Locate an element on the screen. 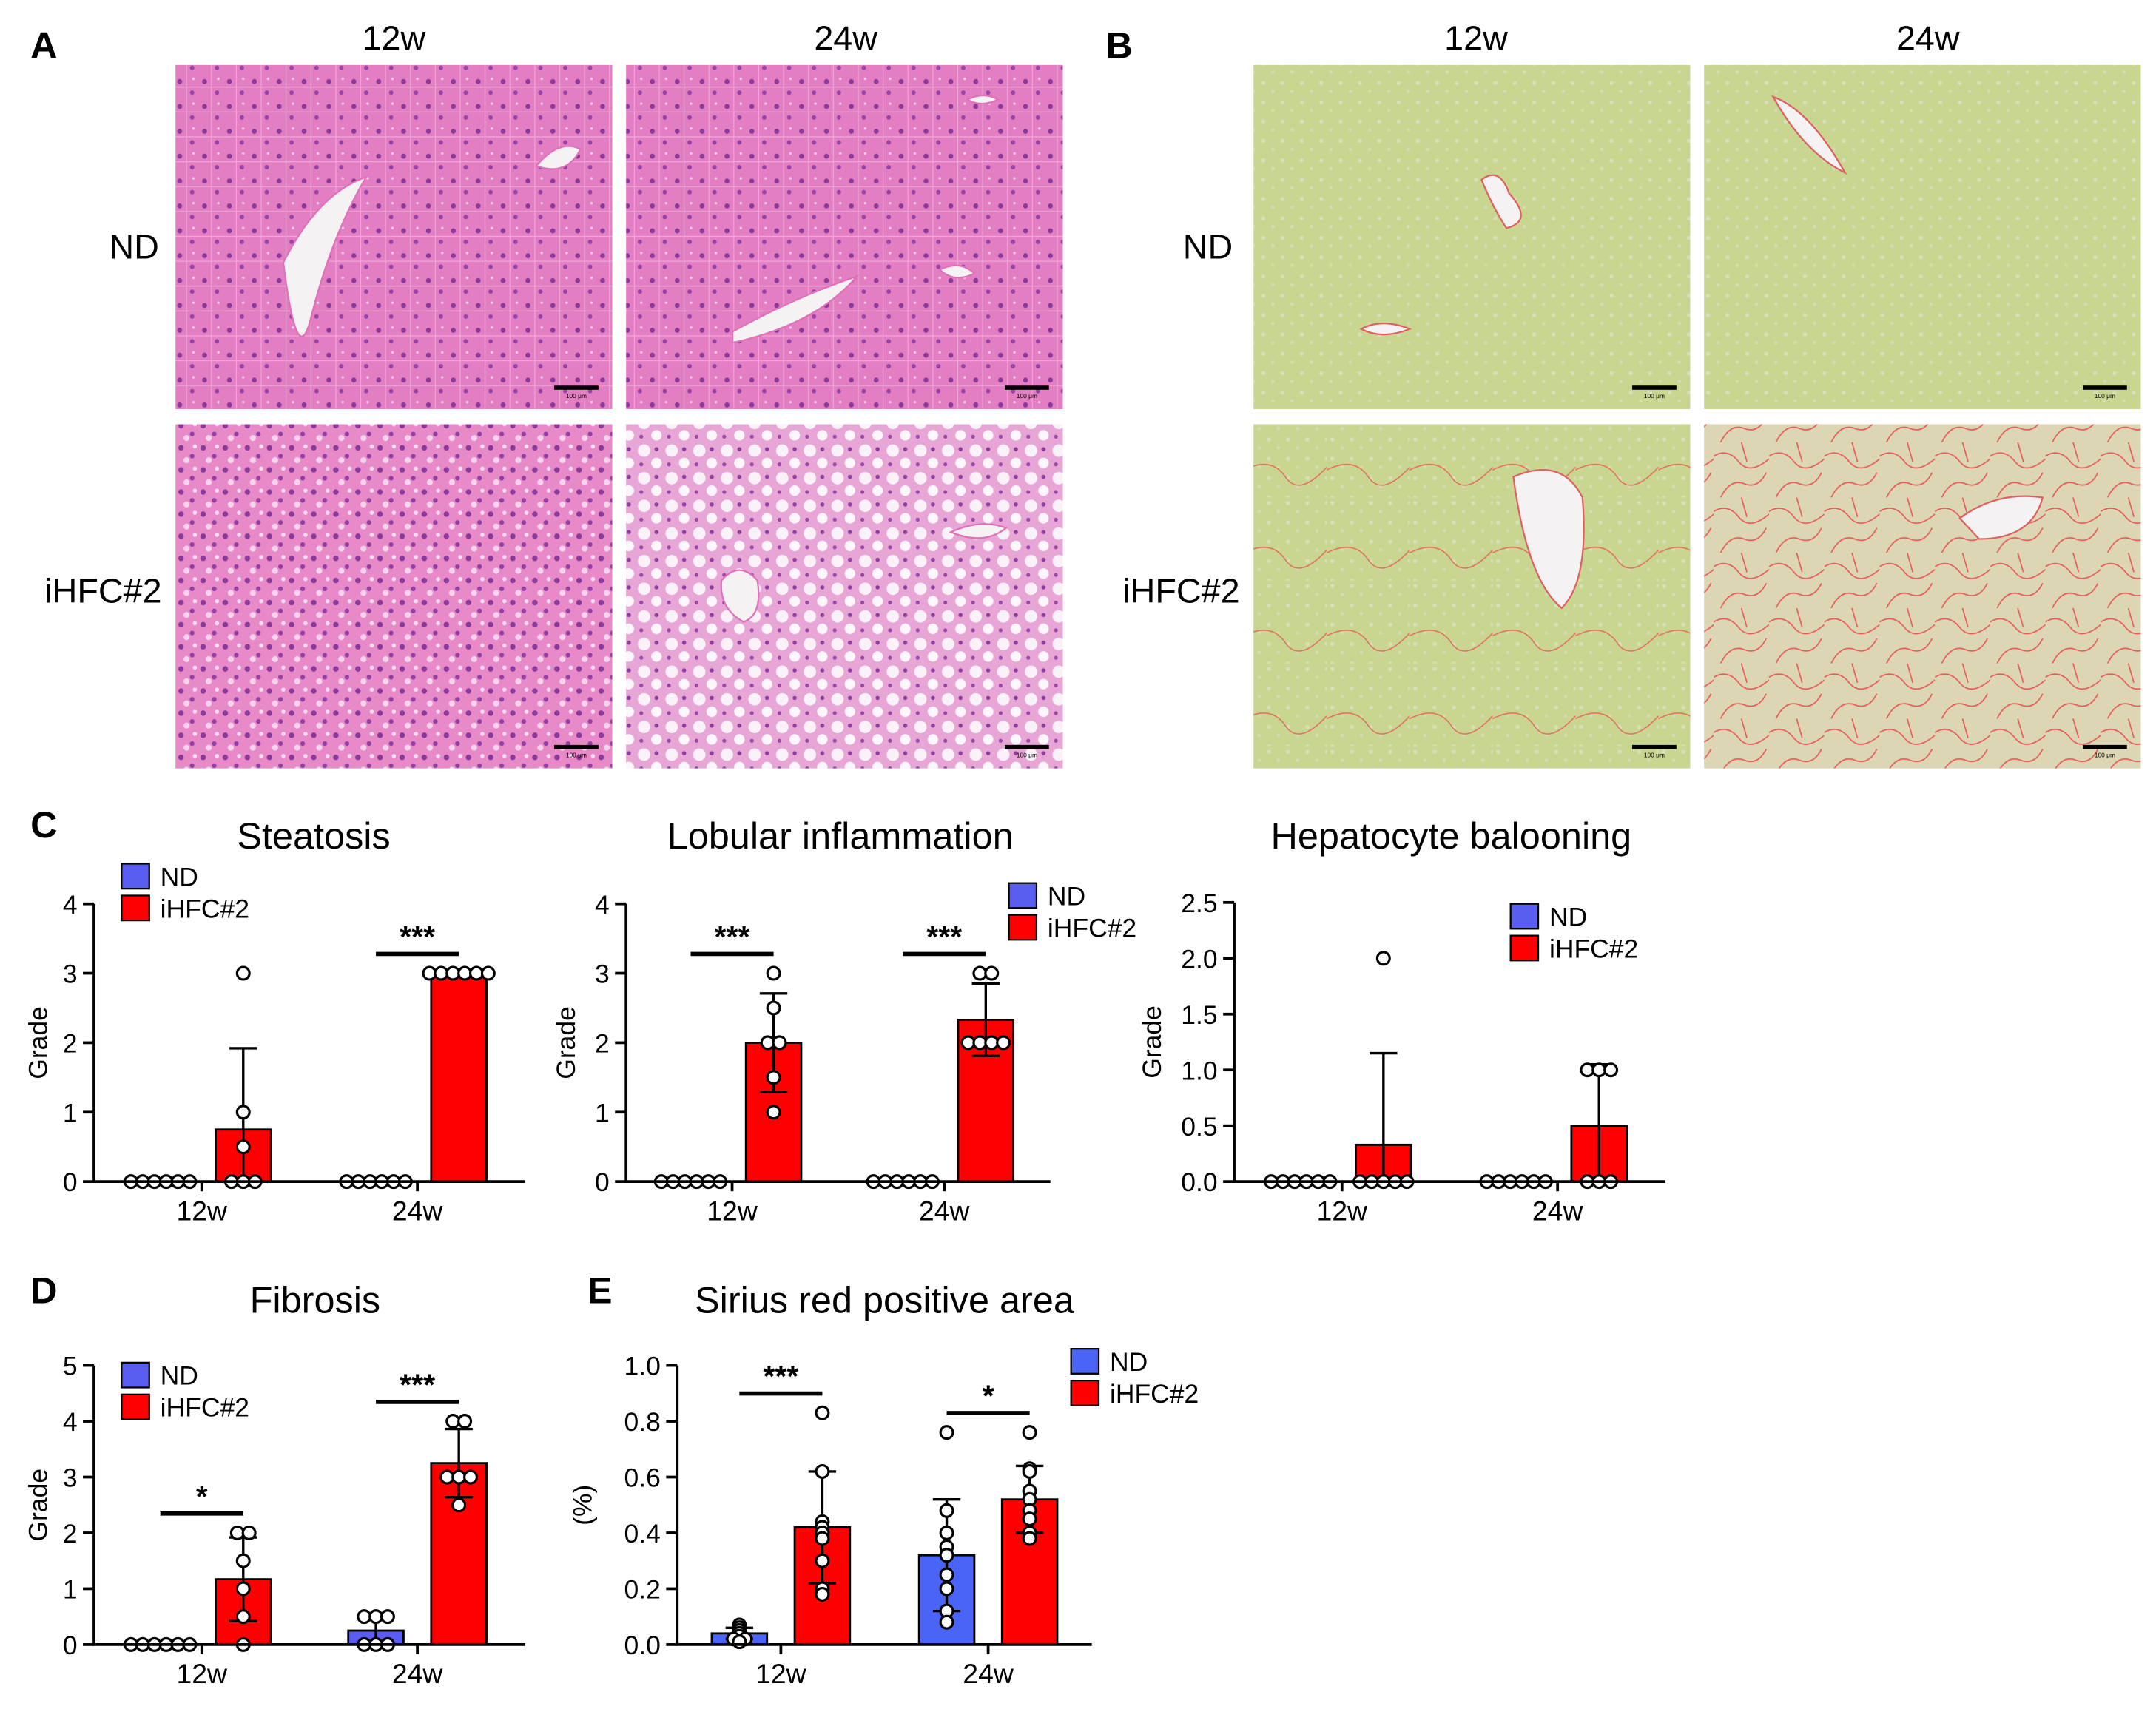  y-tick-label: 3 is located at coordinates (71, 974).